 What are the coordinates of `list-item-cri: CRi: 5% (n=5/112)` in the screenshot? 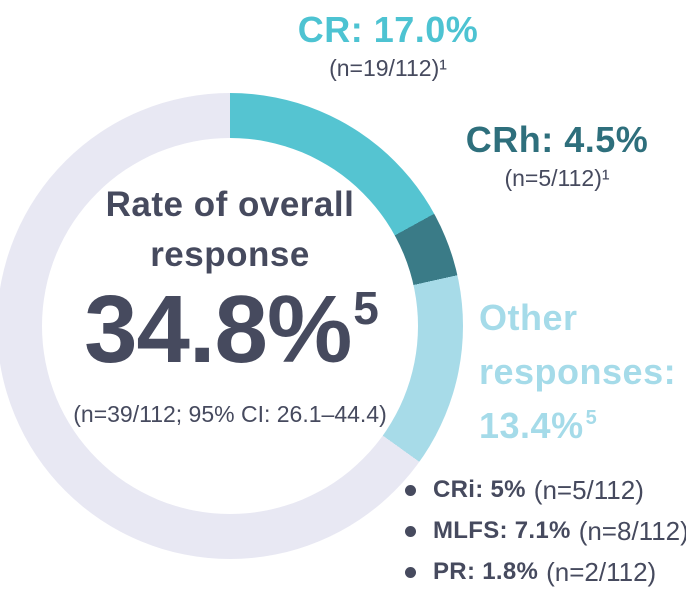 It's located at (545, 489).